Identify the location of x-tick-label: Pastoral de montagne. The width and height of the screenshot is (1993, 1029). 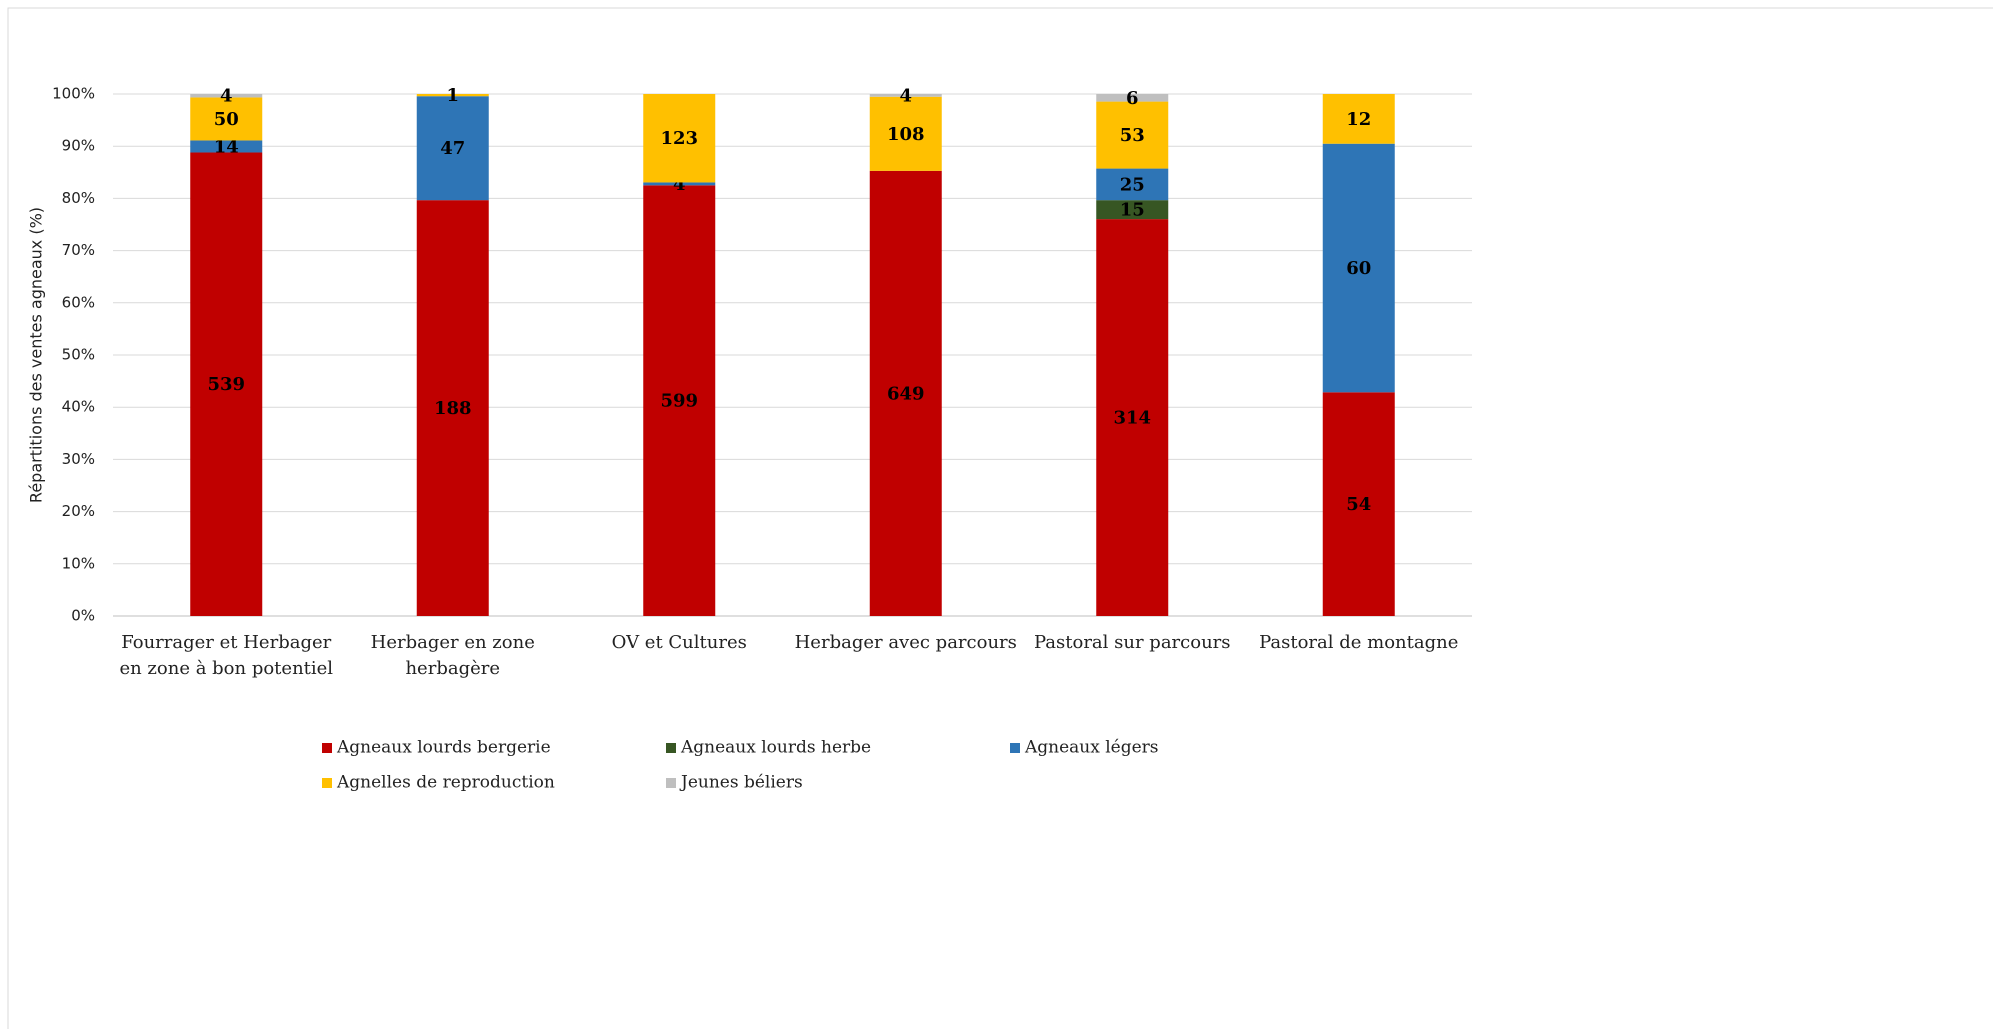
(1359, 642).